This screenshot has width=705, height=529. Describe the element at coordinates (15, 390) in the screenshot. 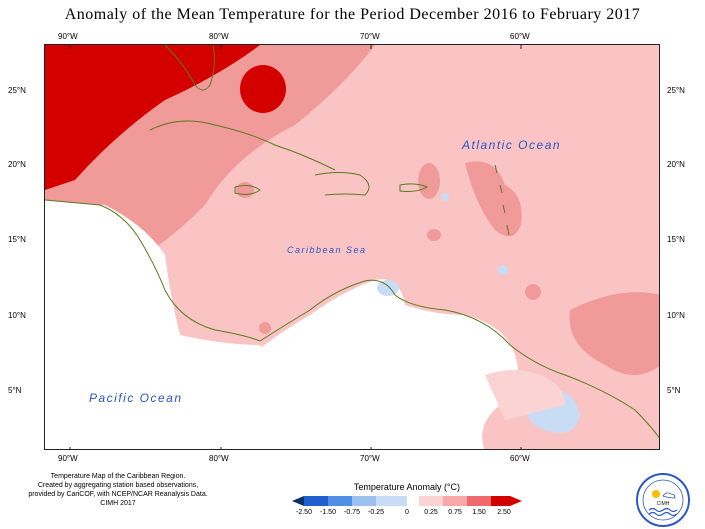

I see `lat-tick-left-5n: 5°N` at that location.